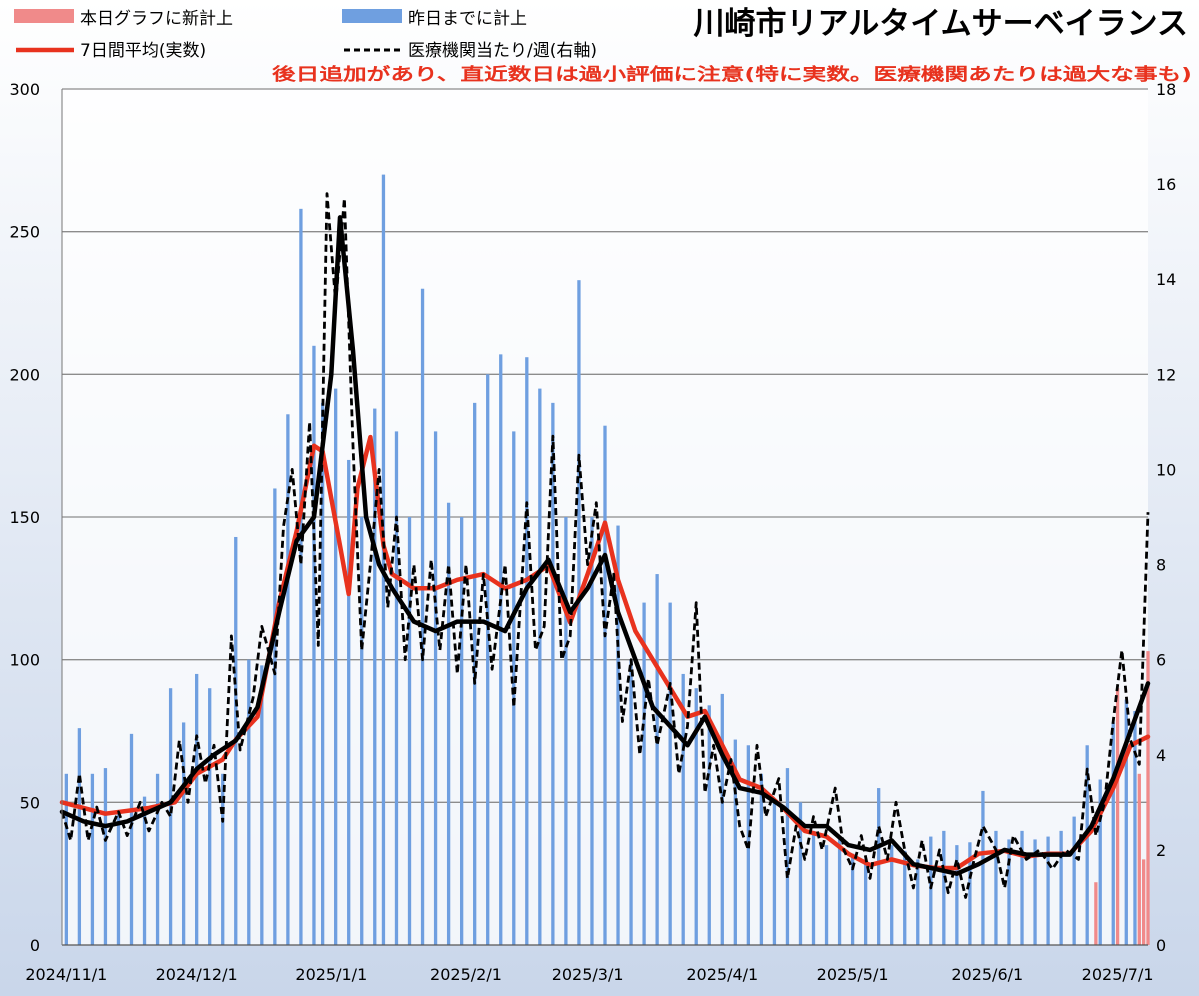 The image size is (1199, 996). I want to click on y-right-tick-label: 4, so click(1161, 755).